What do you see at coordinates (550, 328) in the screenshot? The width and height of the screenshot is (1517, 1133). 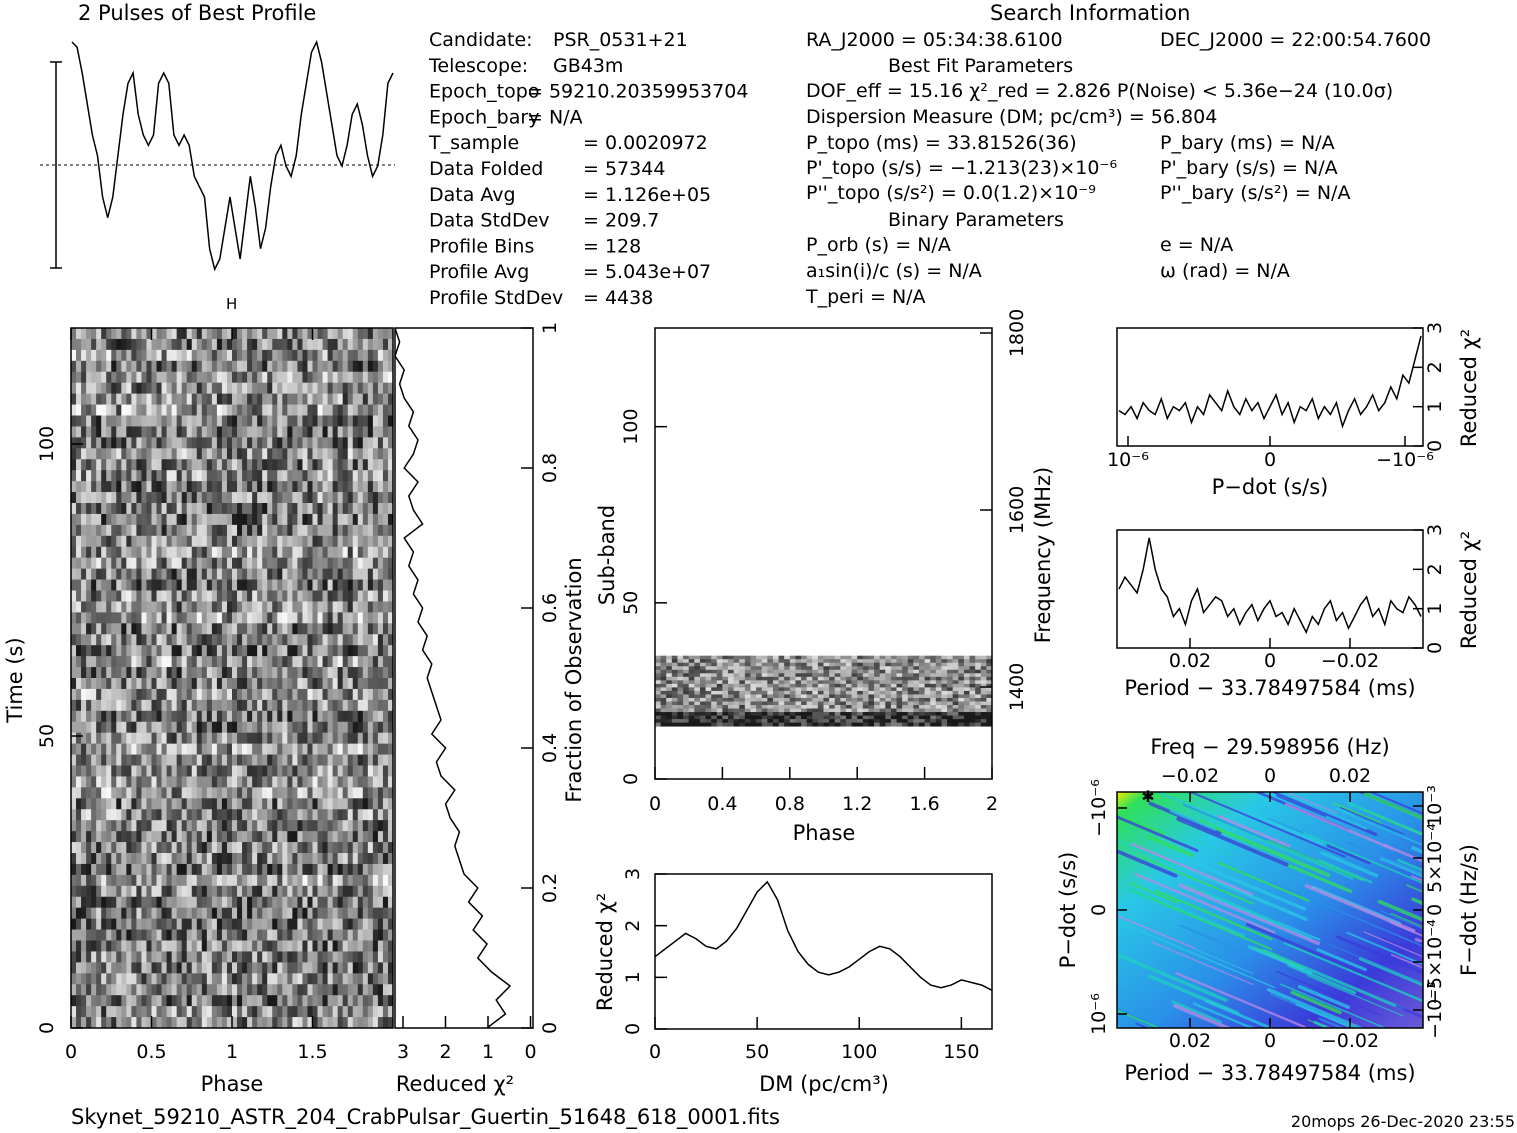 I see `chi-time-ytick-label: 1` at bounding box center [550, 328].